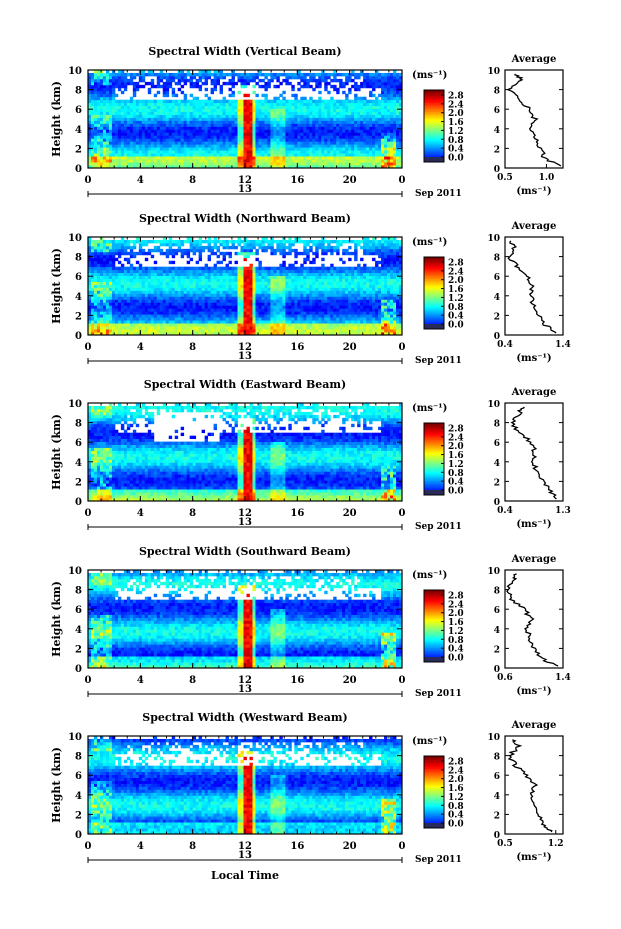  I want to click on colorbar-tick-label: 1.2, so click(456, 132).